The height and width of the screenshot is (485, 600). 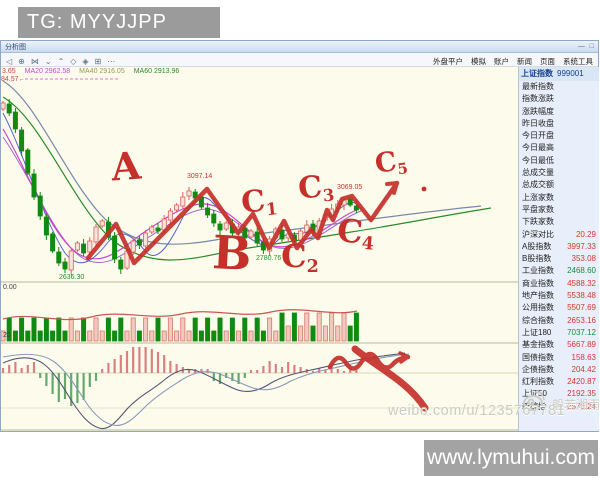 I want to click on index-name: 上证指数, so click(x=537, y=73).